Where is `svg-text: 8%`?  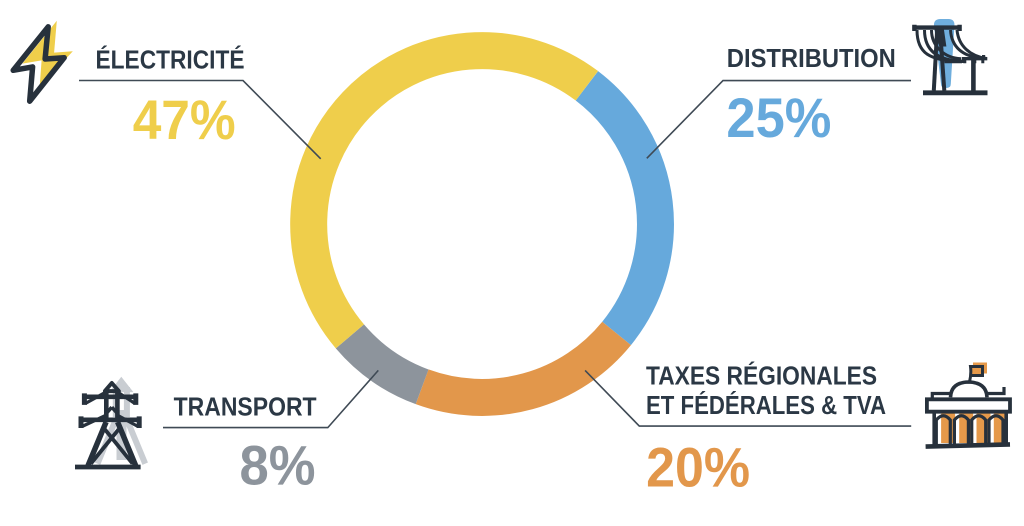 svg-text: 8% is located at coordinates (278, 465).